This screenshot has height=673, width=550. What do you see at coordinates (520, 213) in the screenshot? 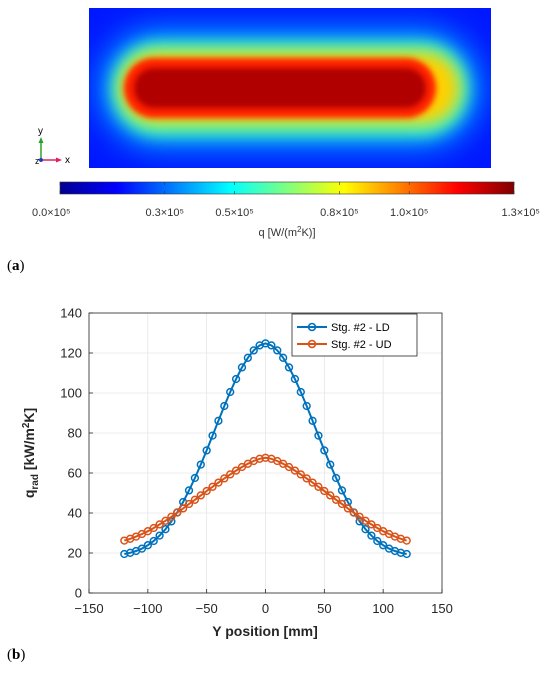
I see `colorbar-tick-label: 1.3×10⁵` at bounding box center [520, 213].